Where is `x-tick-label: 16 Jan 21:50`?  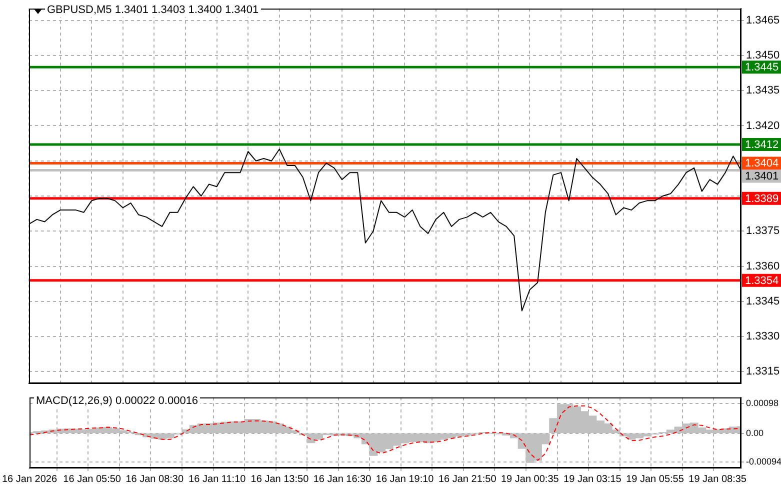
x-tick-label: 16 Jan 21:50 is located at coordinates (467, 479).